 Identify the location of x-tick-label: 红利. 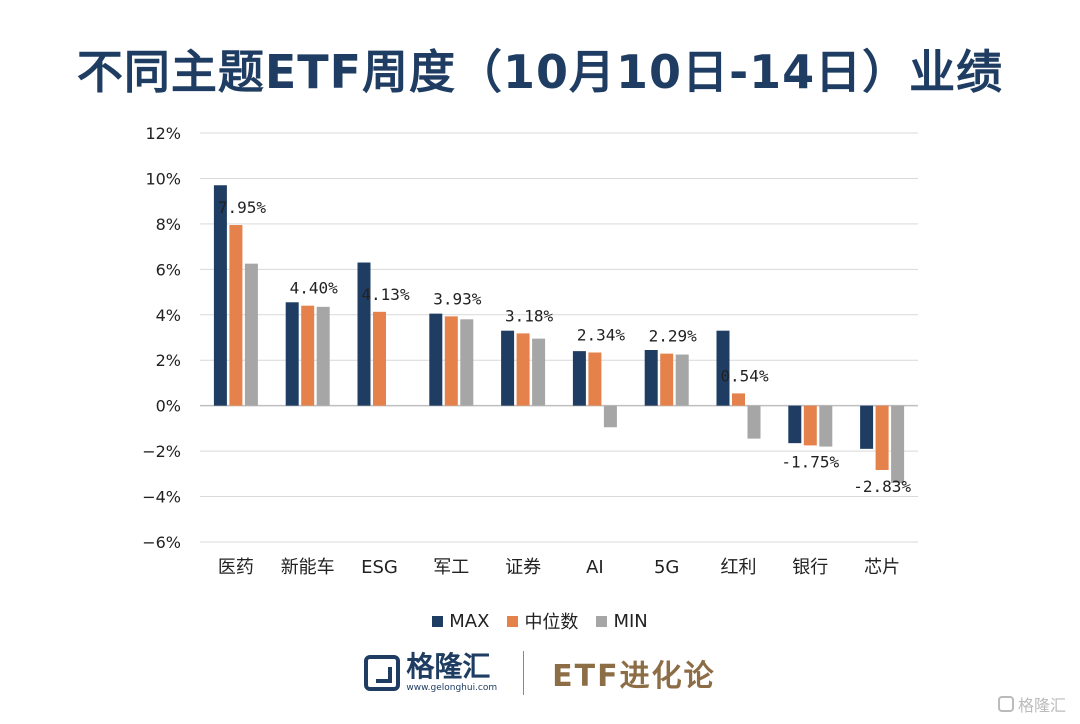
(739, 567).